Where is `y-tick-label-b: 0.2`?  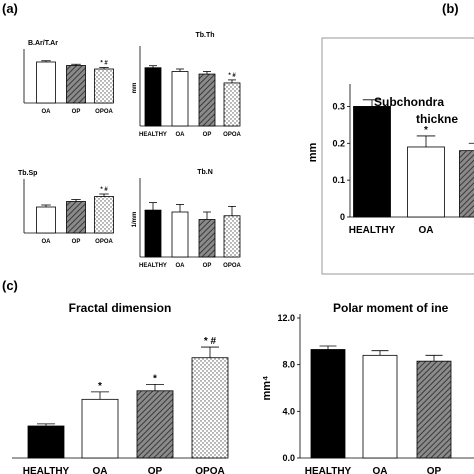
y-tick-label-b: 0.2 is located at coordinates (338, 143).